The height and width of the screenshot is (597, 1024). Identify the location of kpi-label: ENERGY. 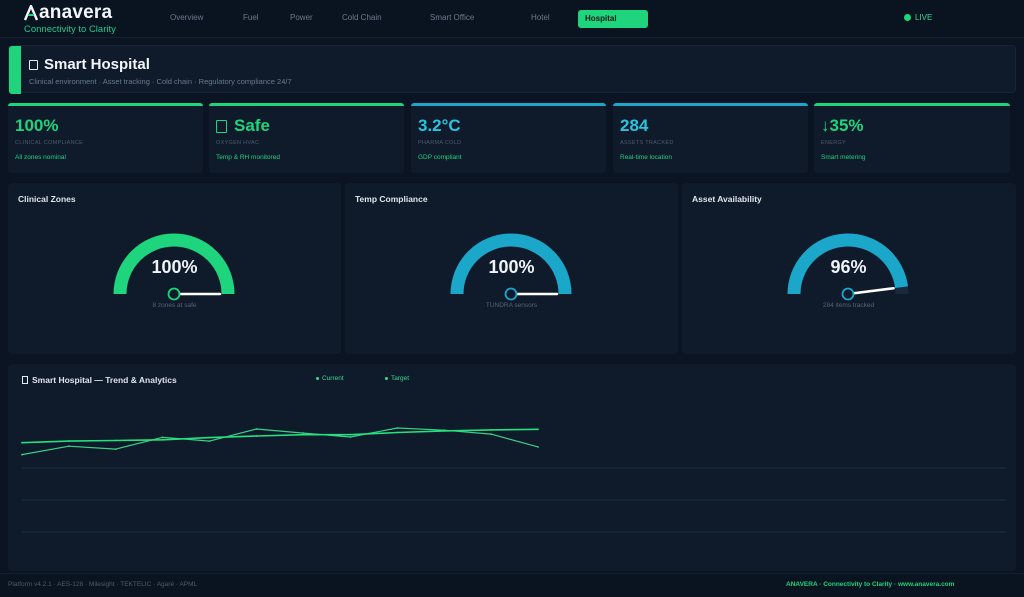
(834, 143).